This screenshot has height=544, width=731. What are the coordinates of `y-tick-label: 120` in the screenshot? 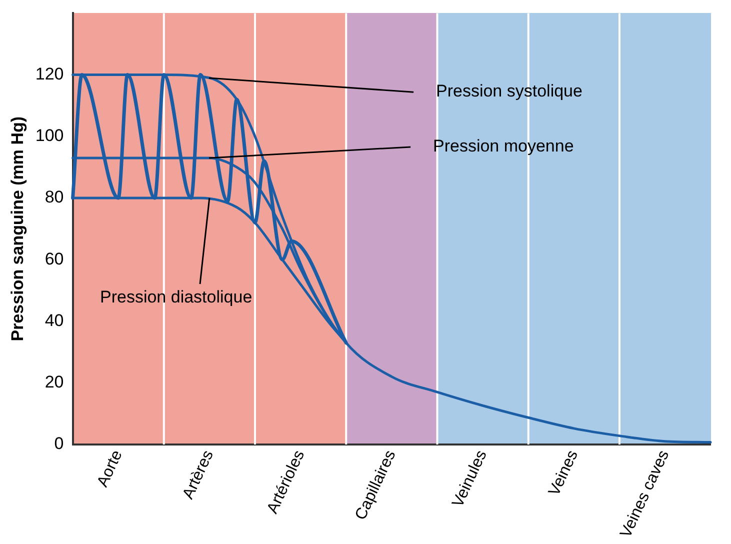 It's located at (49, 74).